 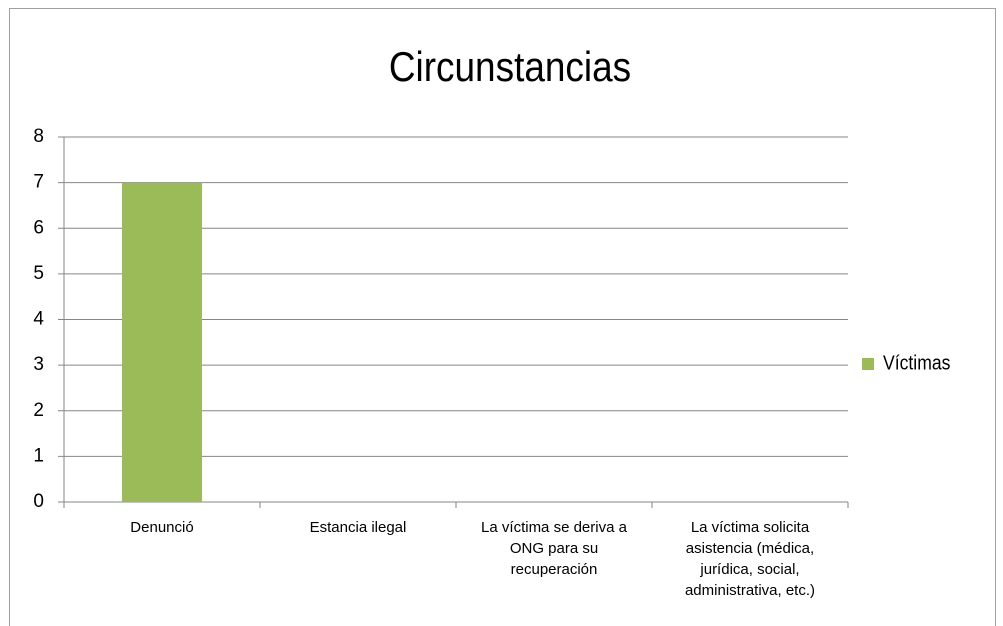 I want to click on legend-swatch, so click(x=868, y=364).